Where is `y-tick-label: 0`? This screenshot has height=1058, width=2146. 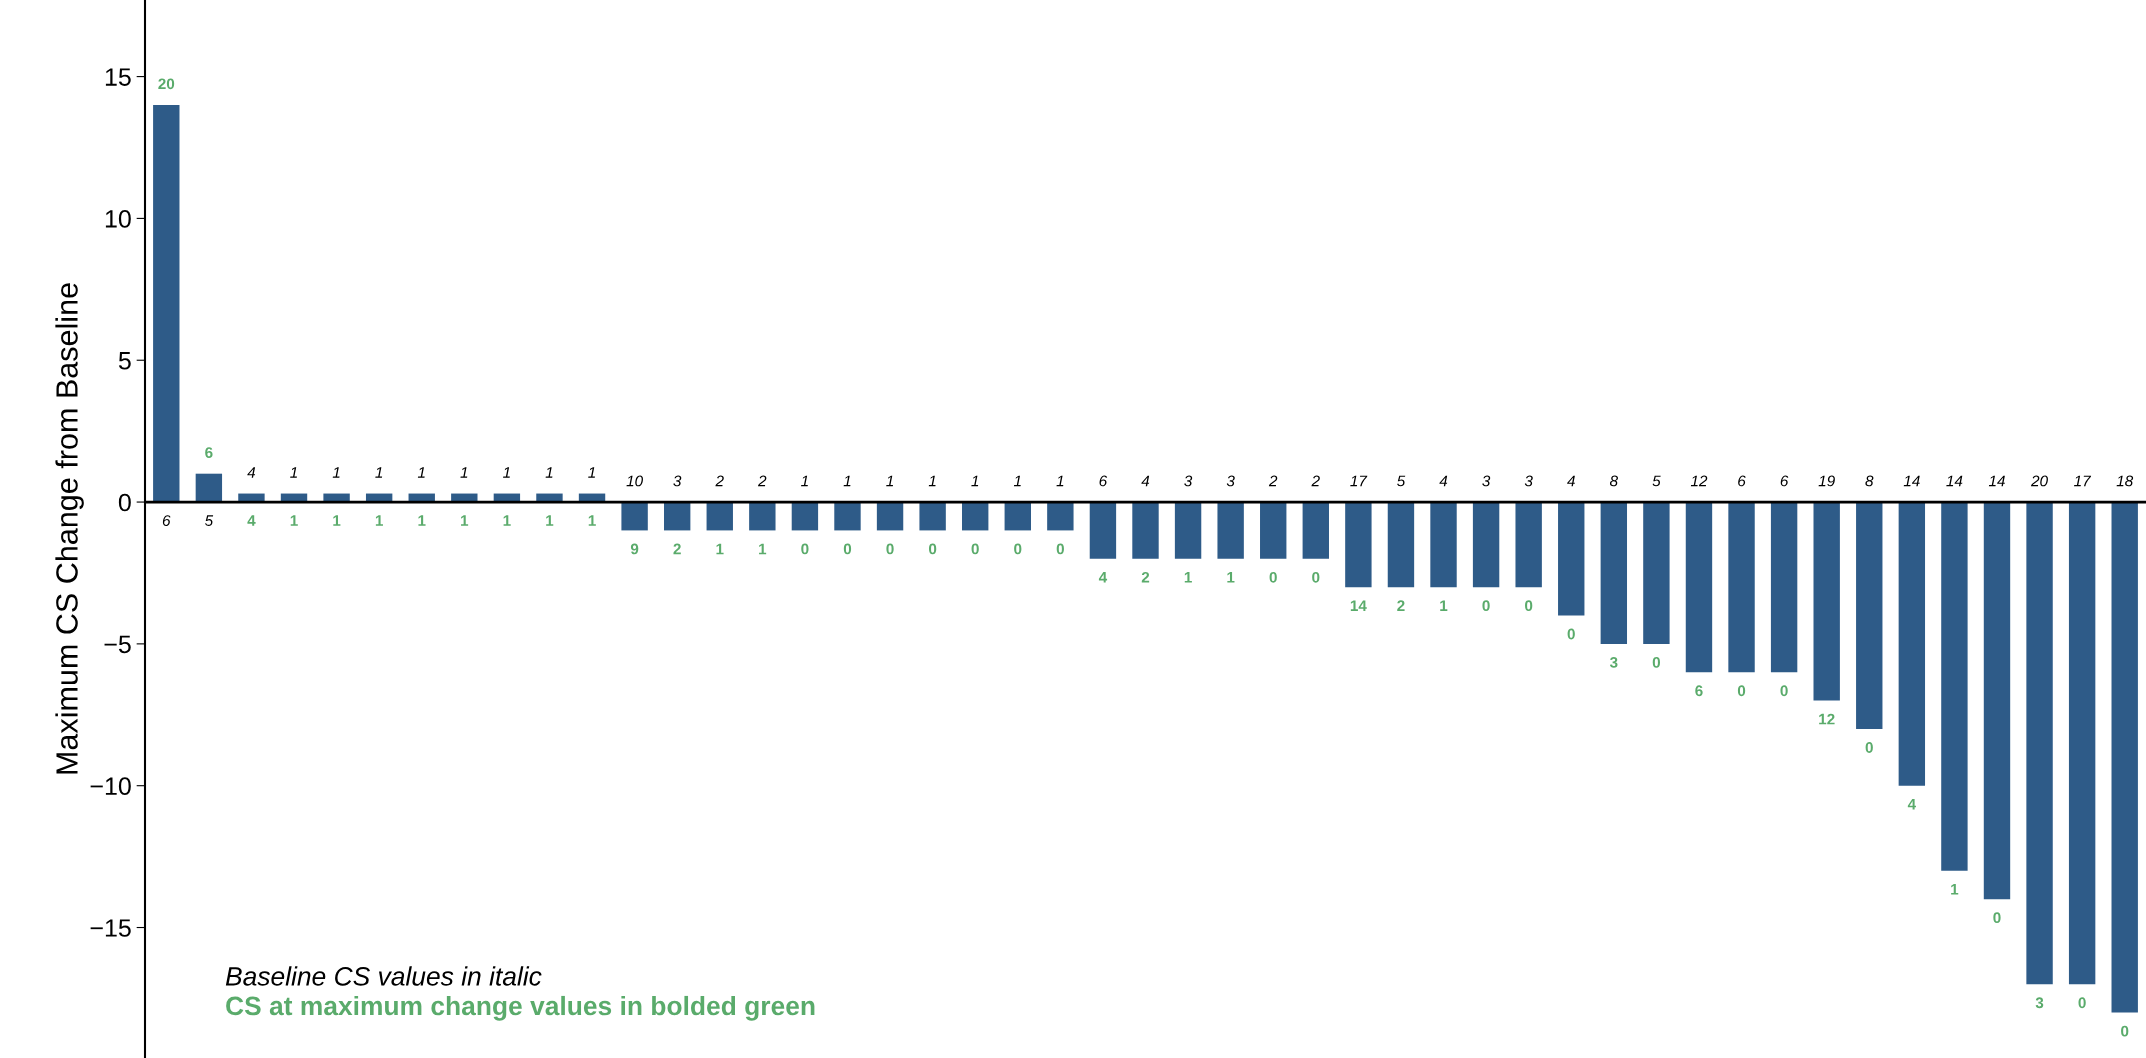
y-tick-label: 0 is located at coordinates (124, 502).